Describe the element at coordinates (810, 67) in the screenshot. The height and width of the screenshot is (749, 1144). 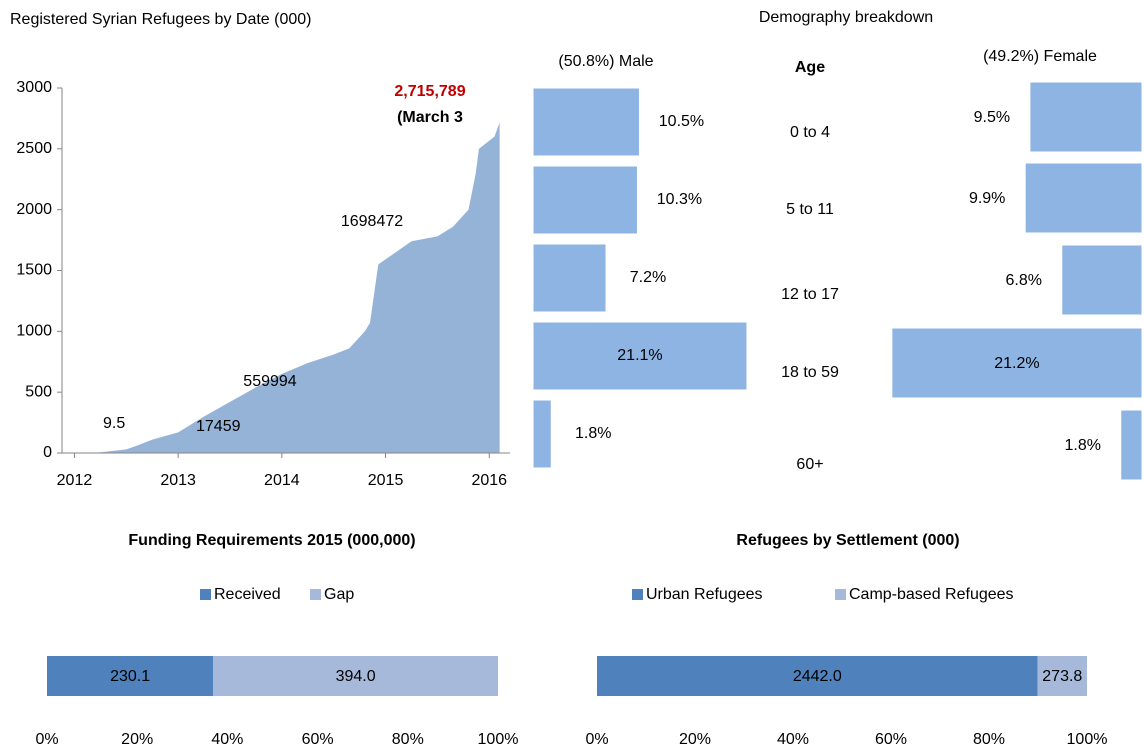
I see `axis-title: Age` at that location.